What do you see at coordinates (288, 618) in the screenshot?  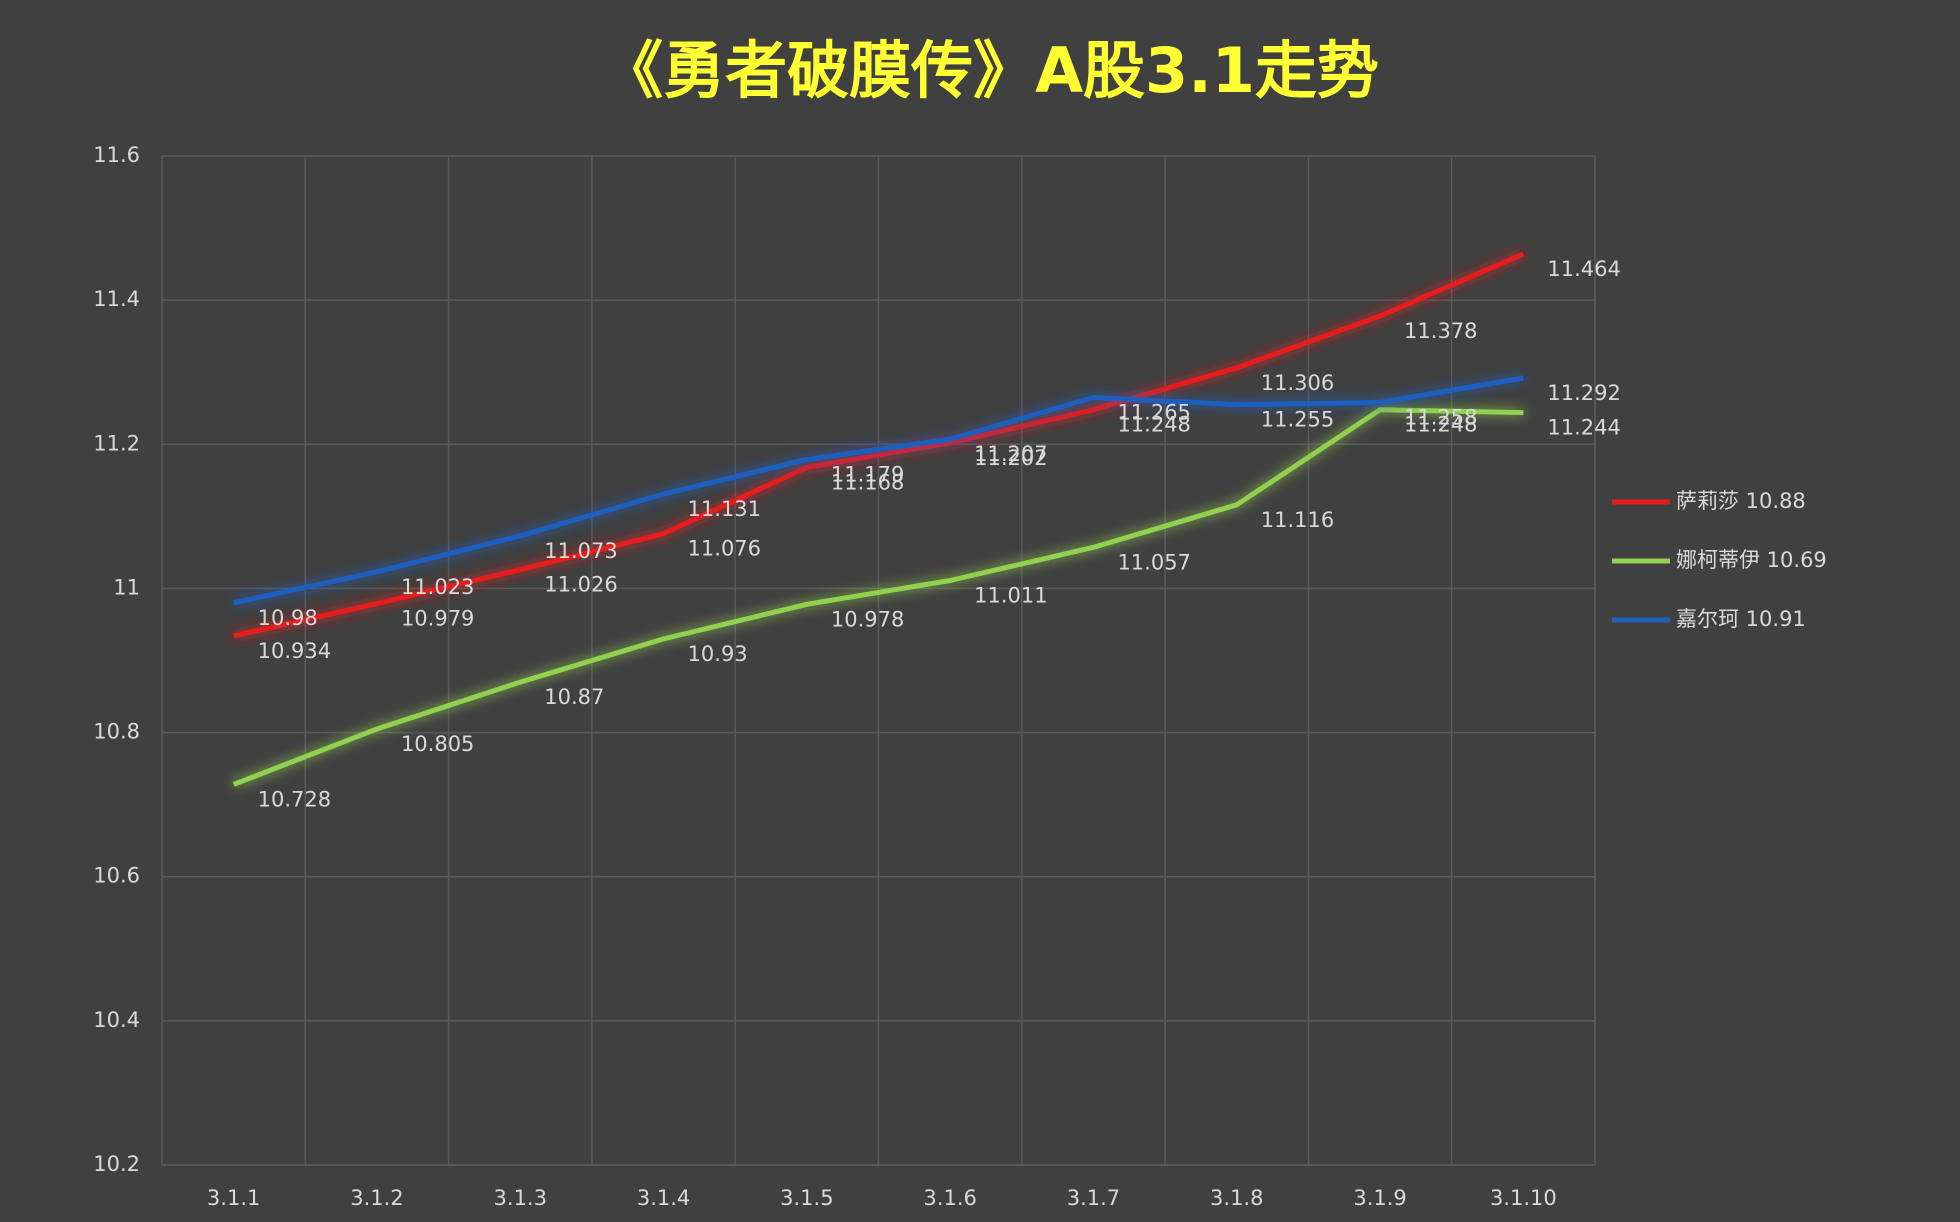 I see `data-label: 10.98` at bounding box center [288, 618].